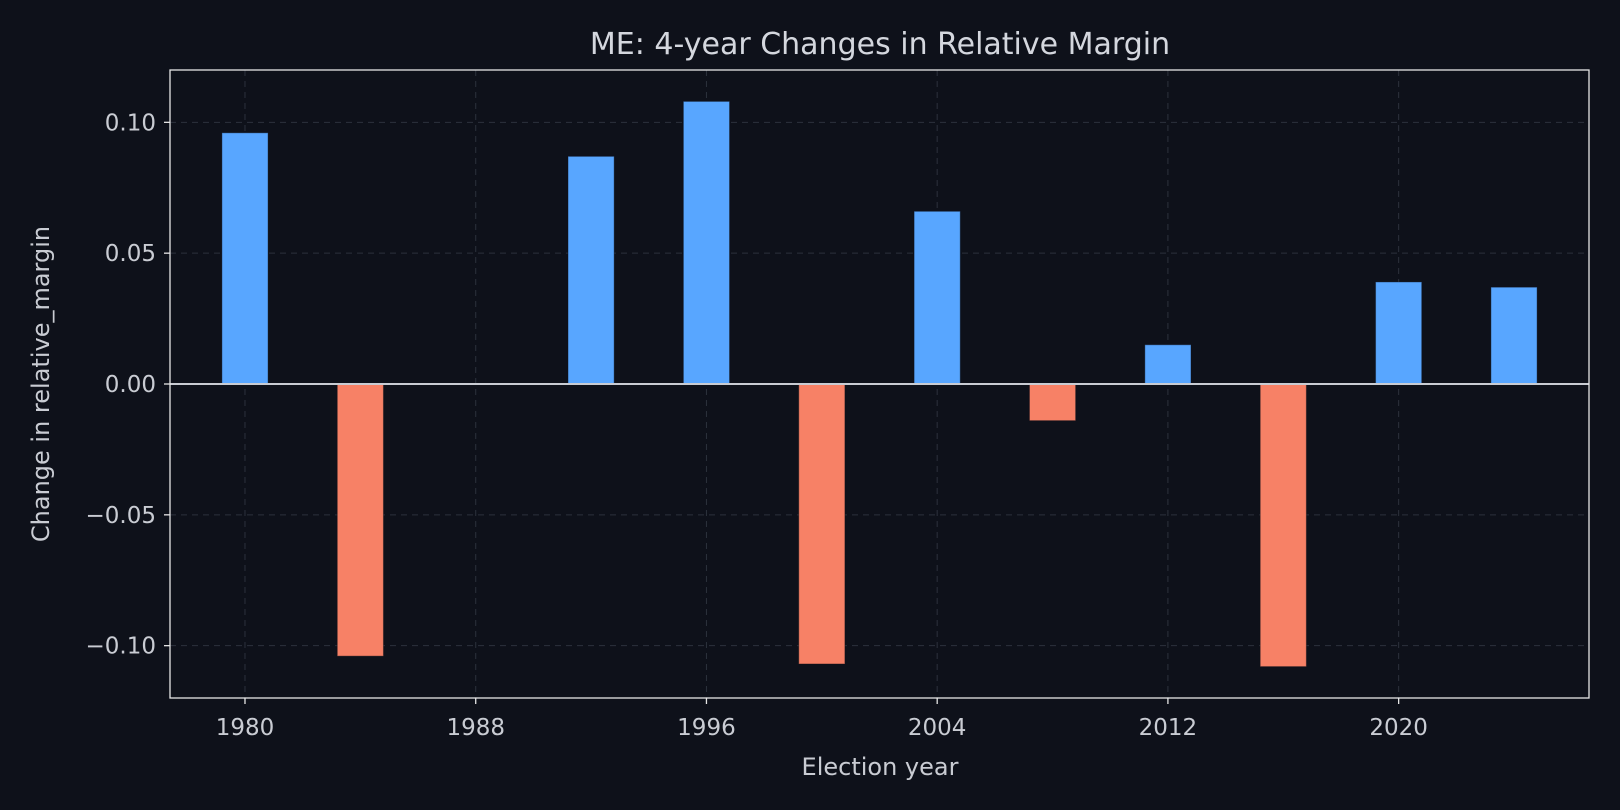  Describe the element at coordinates (475, 728) in the screenshot. I see `x-tick-label: 1988` at that location.